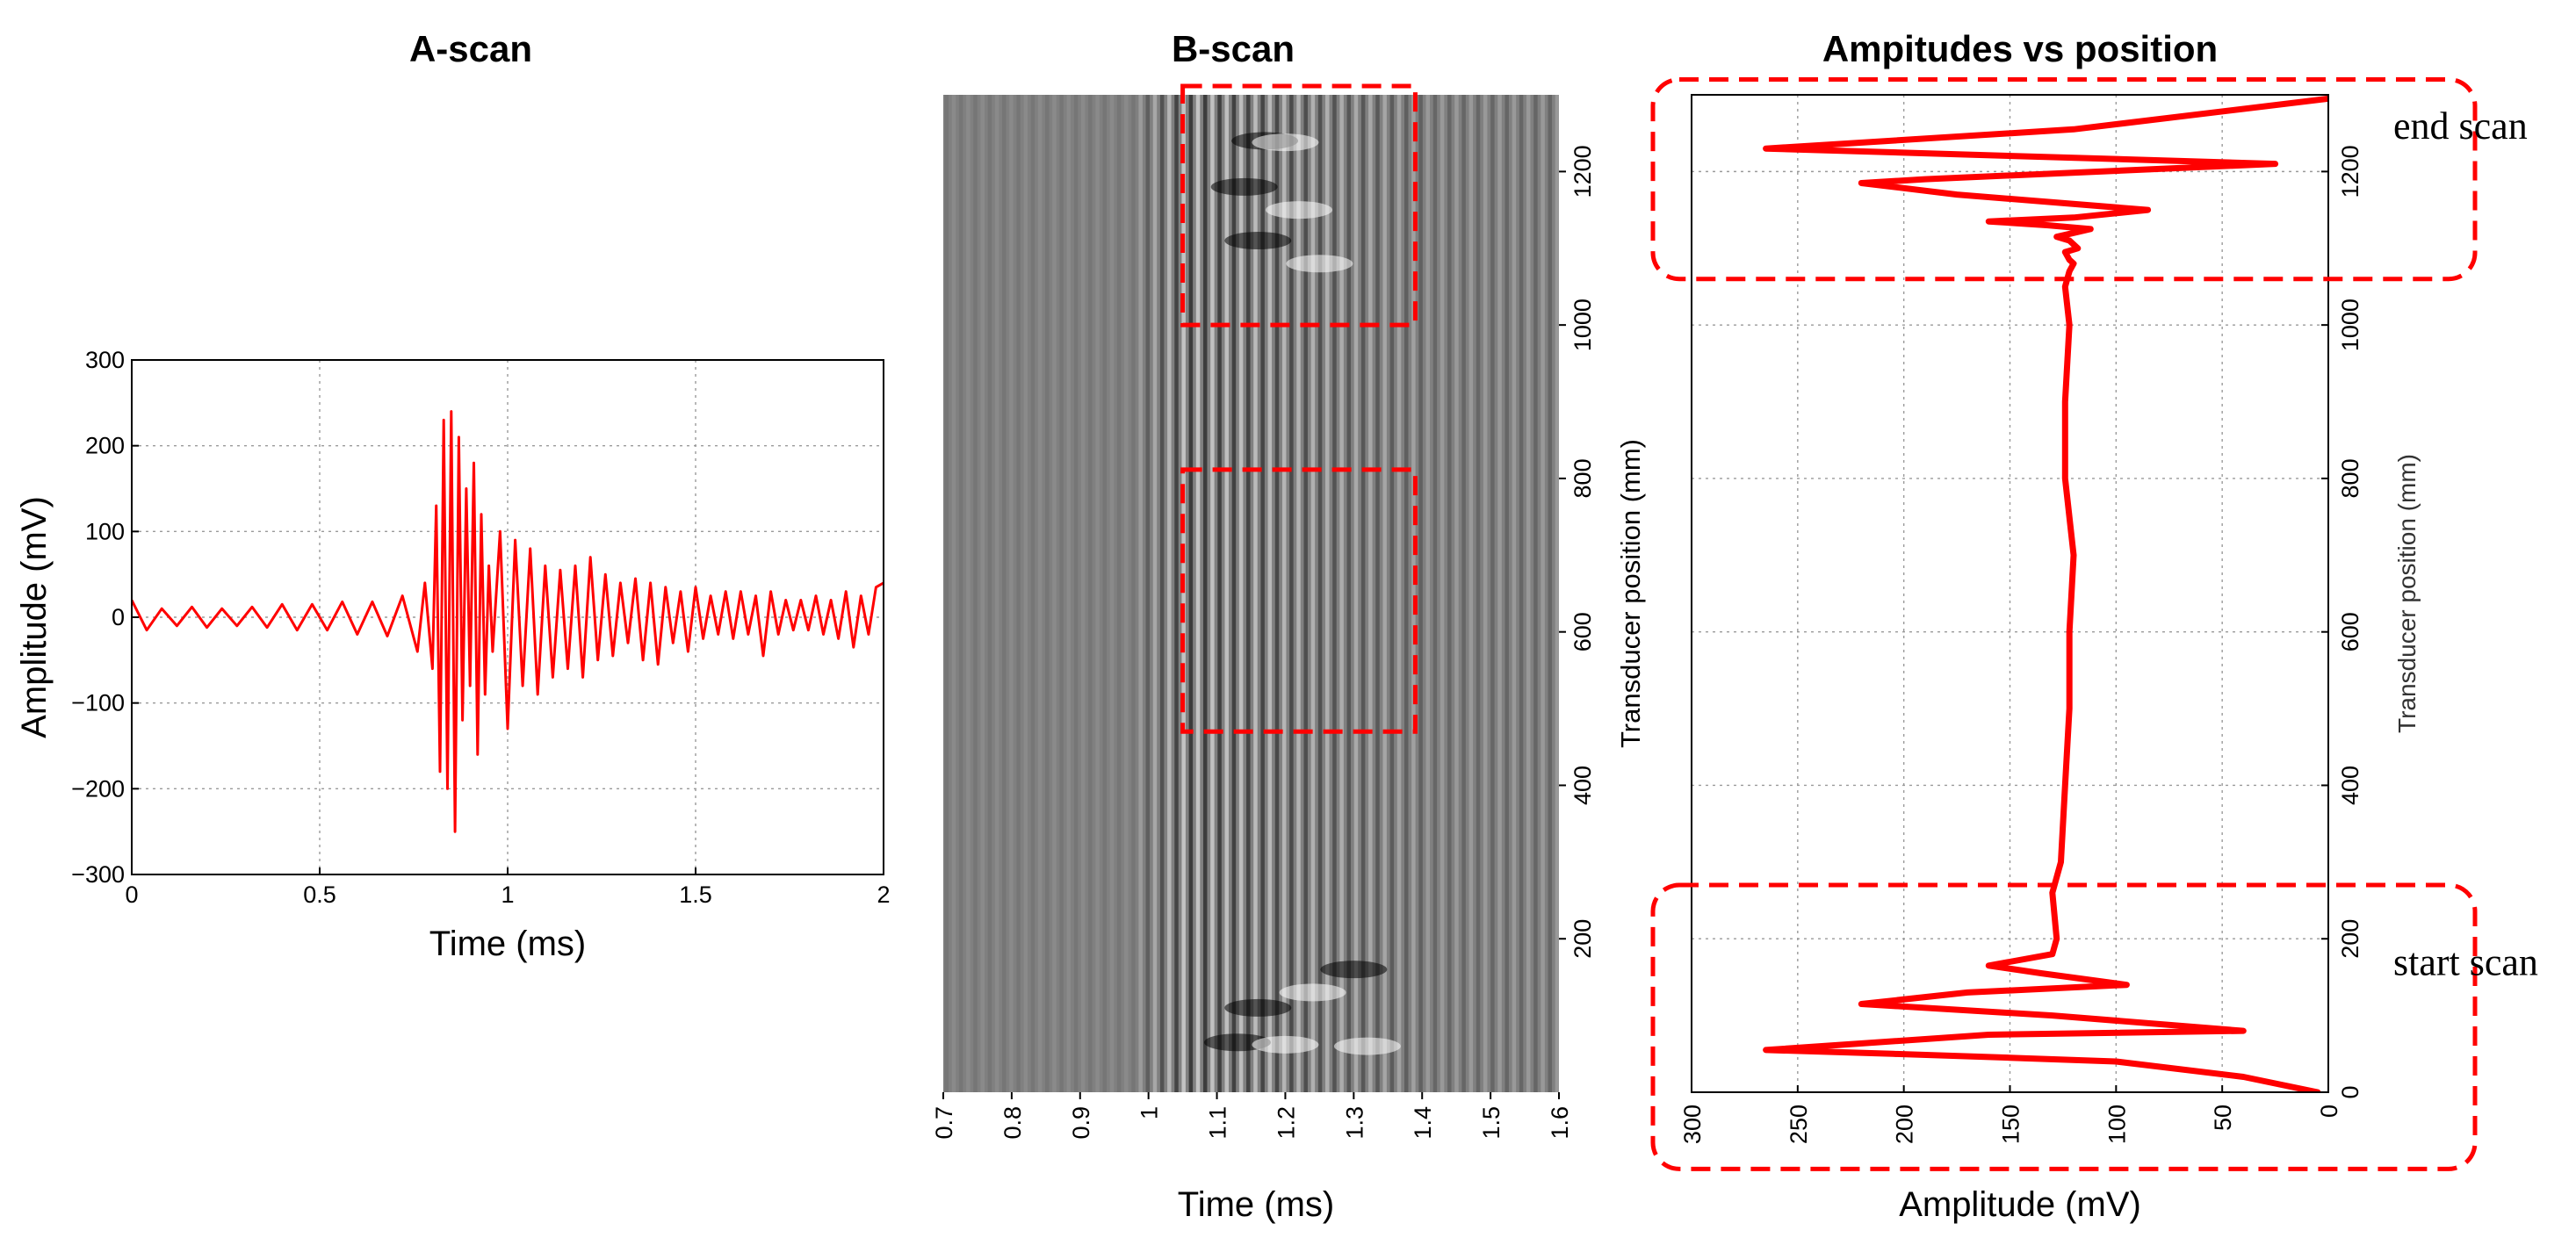 The width and height of the screenshot is (2576, 1245). What do you see at coordinates (2350, 631) in the screenshot?
I see `amplitude-ytick-label: 600` at bounding box center [2350, 631].